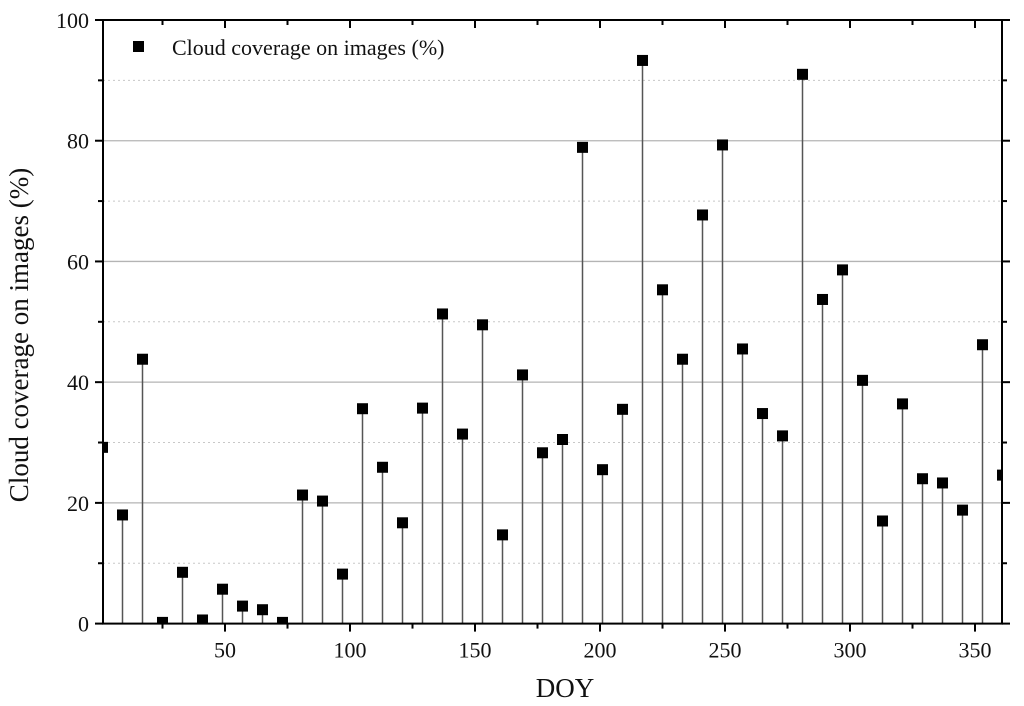 The height and width of the screenshot is (706, 1024). What do you see at coordinates (350, 650) in the screenshot?
I see `x-tick-label: 100` at bounding box center [350, 650].